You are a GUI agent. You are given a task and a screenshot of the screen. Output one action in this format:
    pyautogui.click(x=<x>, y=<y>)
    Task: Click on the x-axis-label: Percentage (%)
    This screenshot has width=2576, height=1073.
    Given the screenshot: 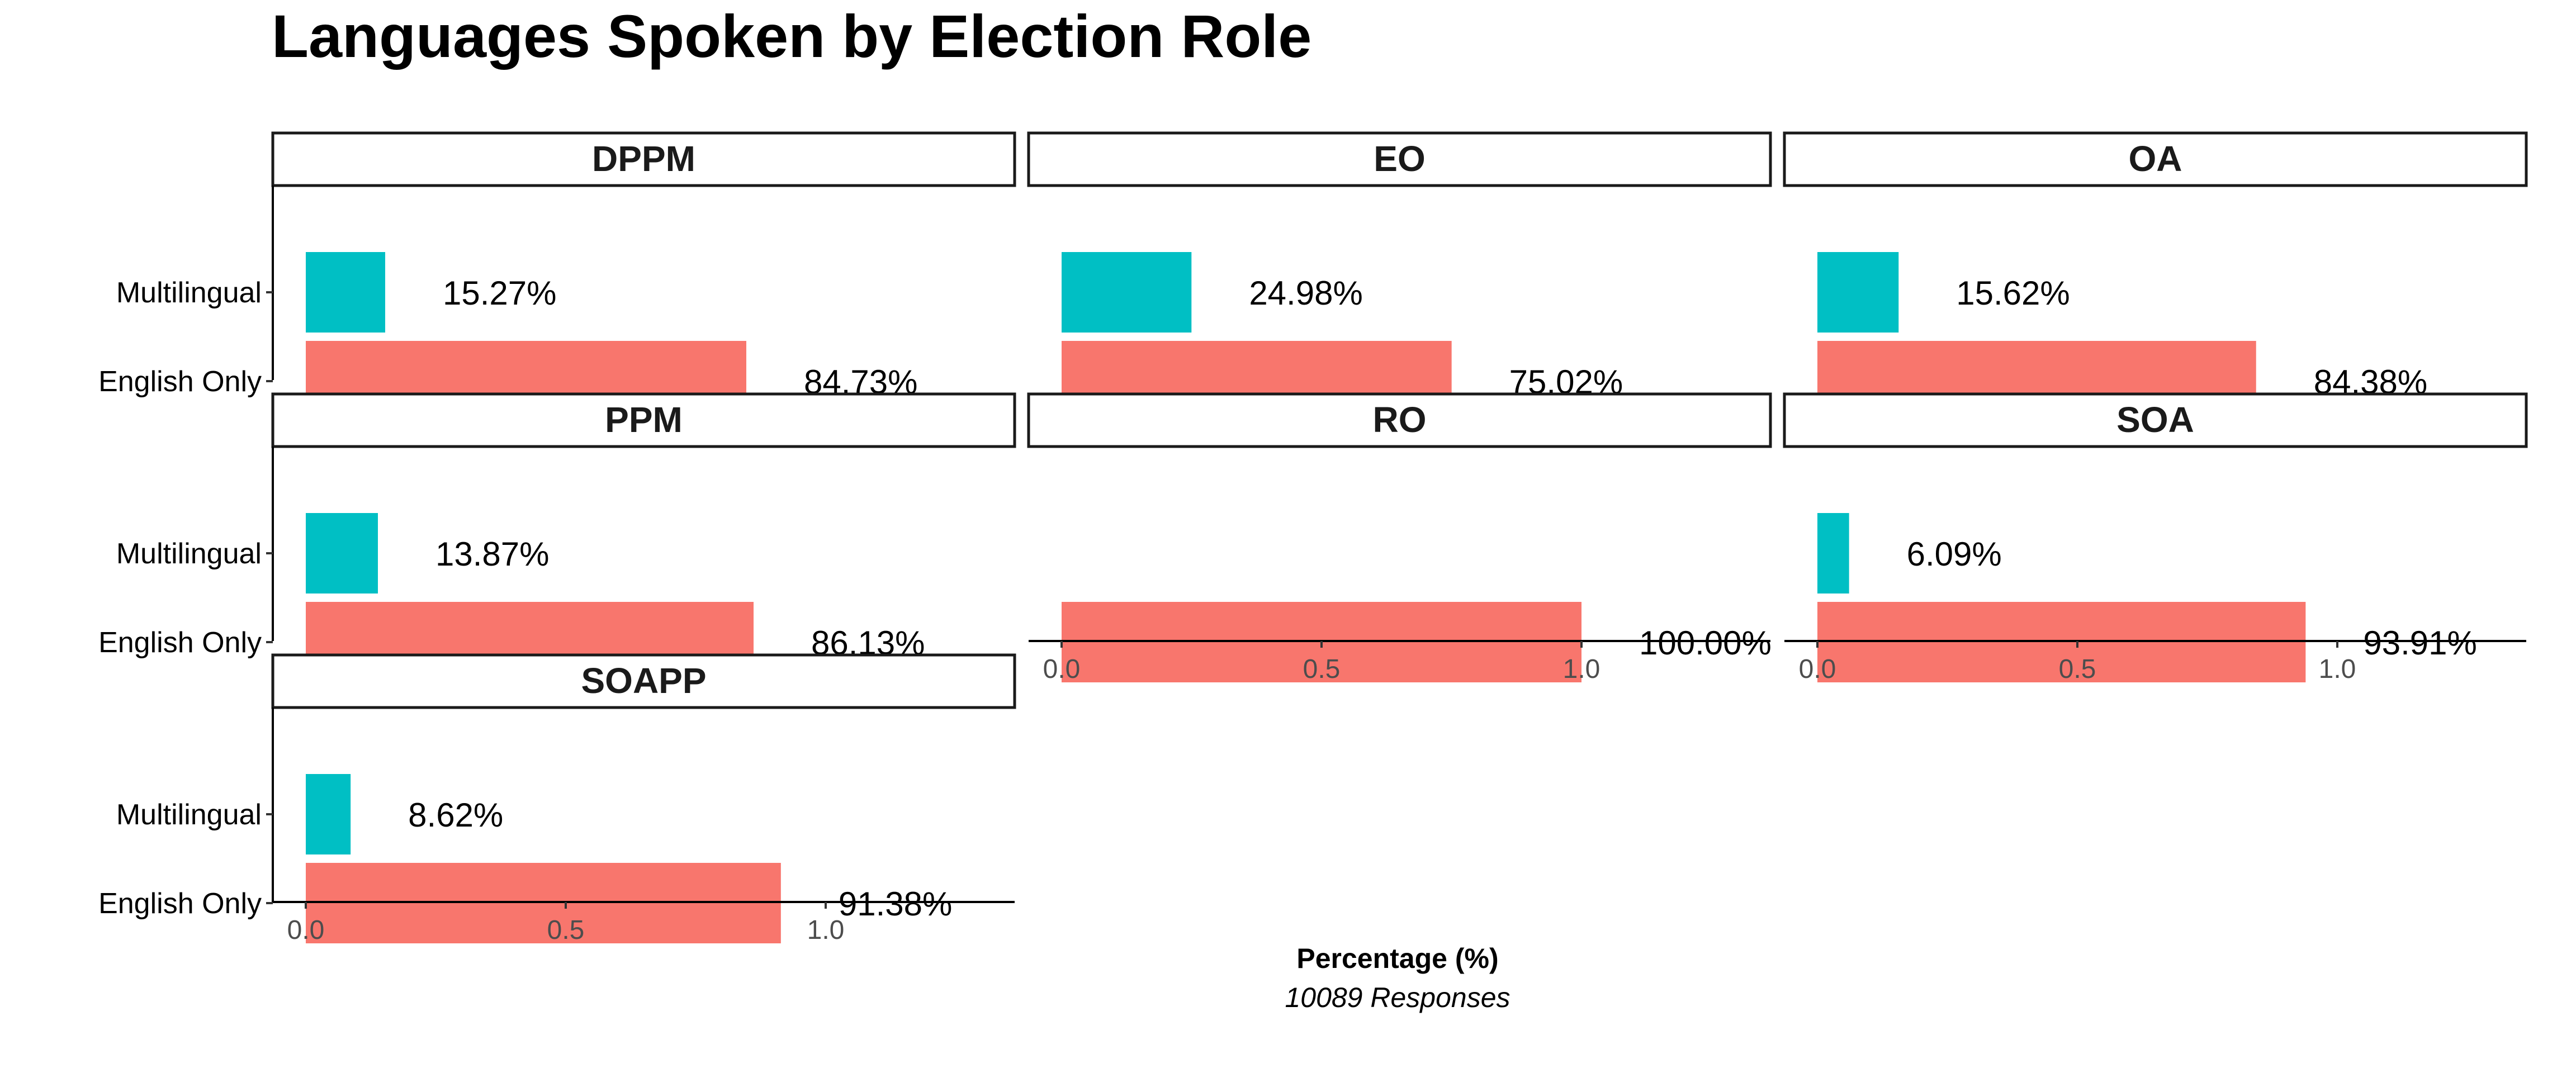 What is the action you would take?
    pyautogui.click(x=1397, y=958)
    